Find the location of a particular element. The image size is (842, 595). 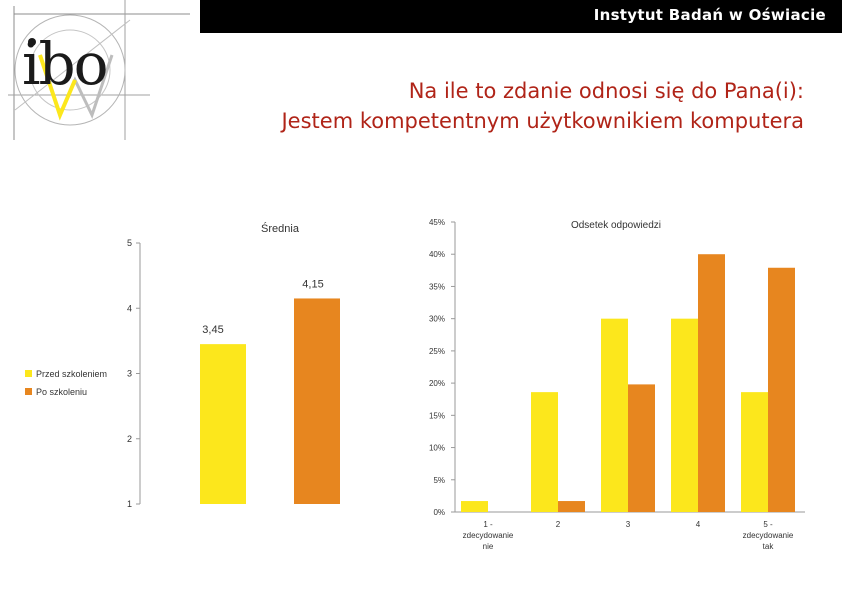

legend: Przed szkoleniem Po szkoleniu is located at coordinates (66, 383).